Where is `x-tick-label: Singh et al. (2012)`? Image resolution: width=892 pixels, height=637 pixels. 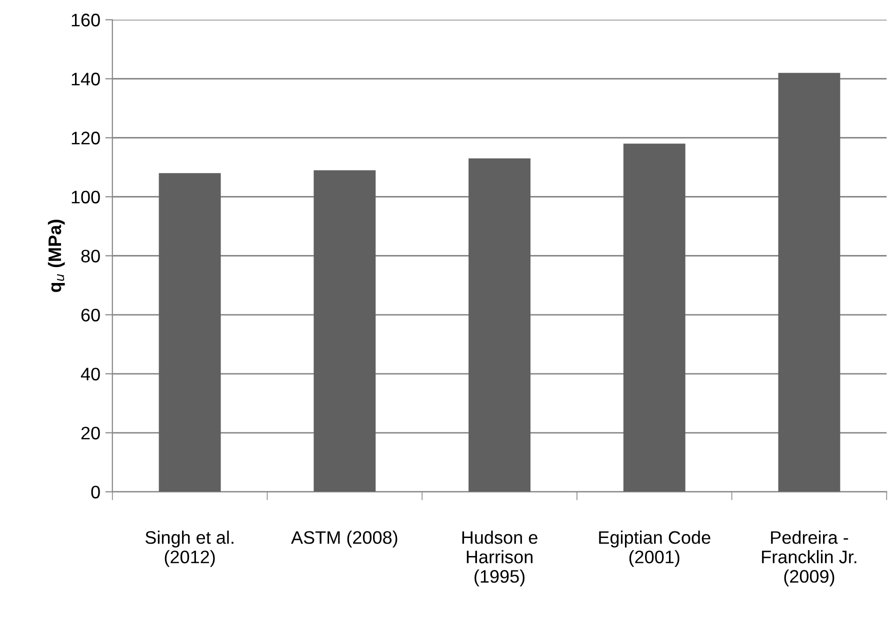 x-tick-label: Singh et al. (2012) is located at coordinates (189, 548).